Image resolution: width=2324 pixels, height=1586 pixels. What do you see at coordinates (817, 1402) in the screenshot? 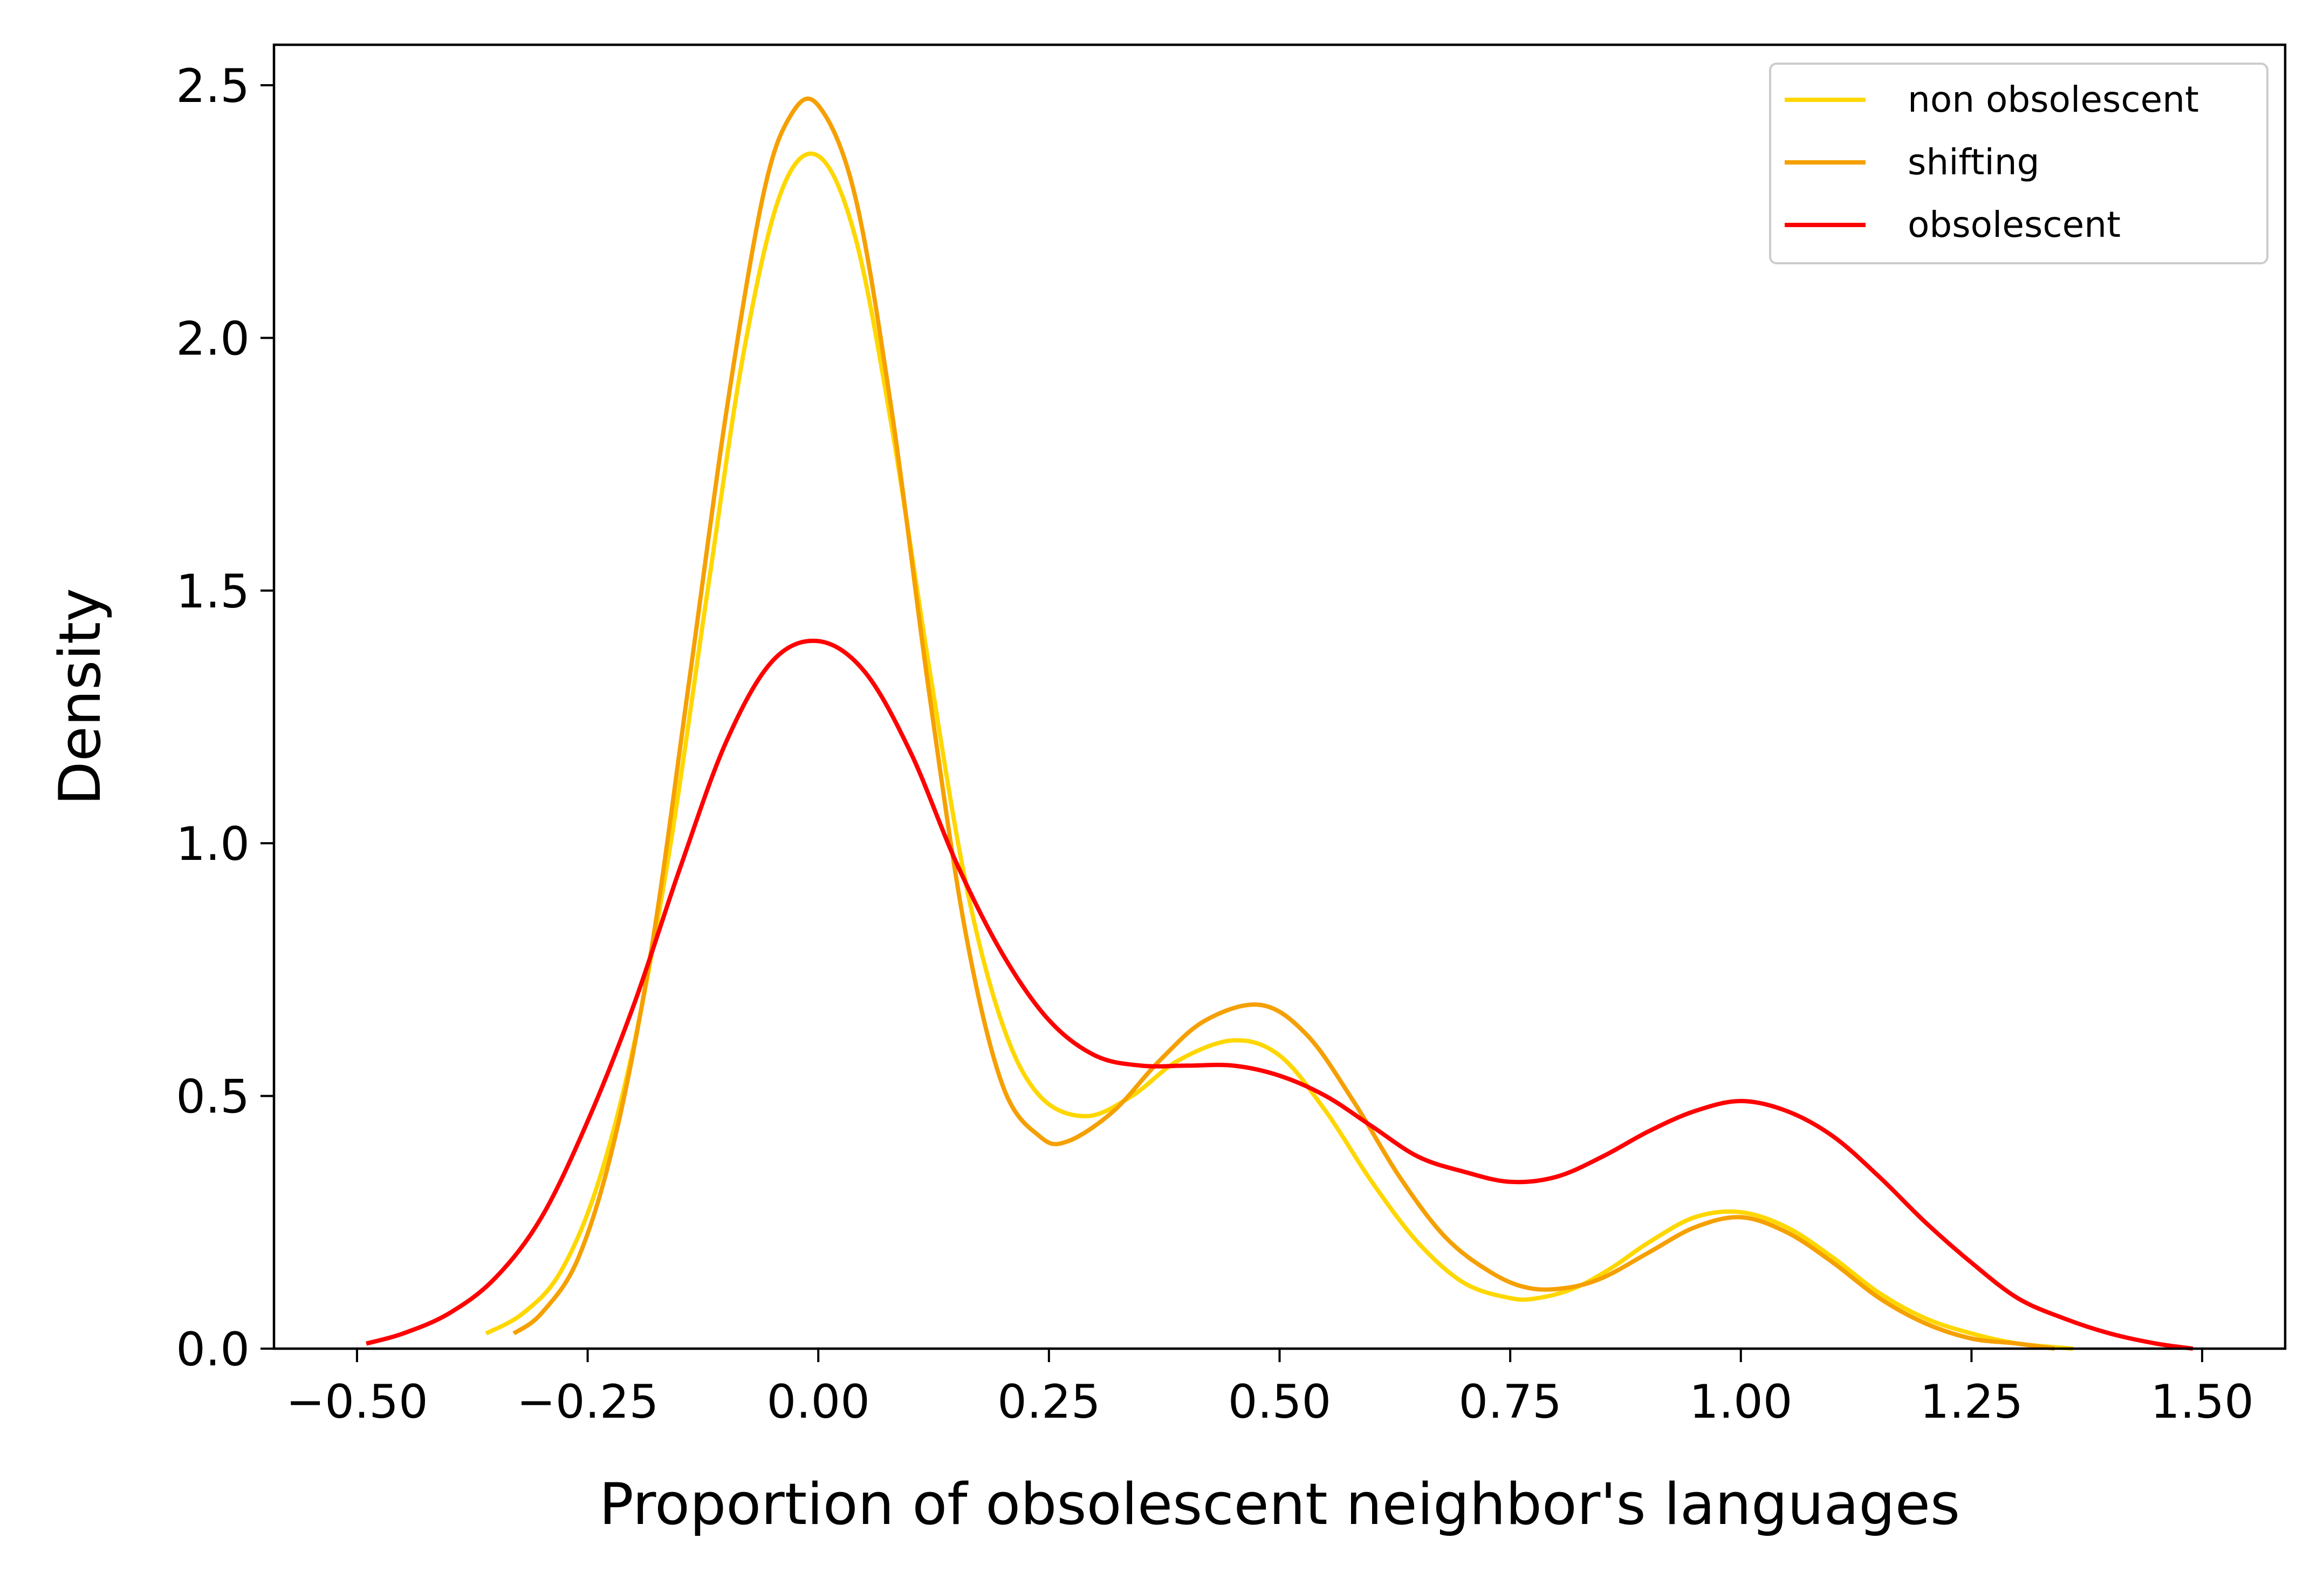
I see `x-tick-label: 0.00` at bounding box center [817, 1402].